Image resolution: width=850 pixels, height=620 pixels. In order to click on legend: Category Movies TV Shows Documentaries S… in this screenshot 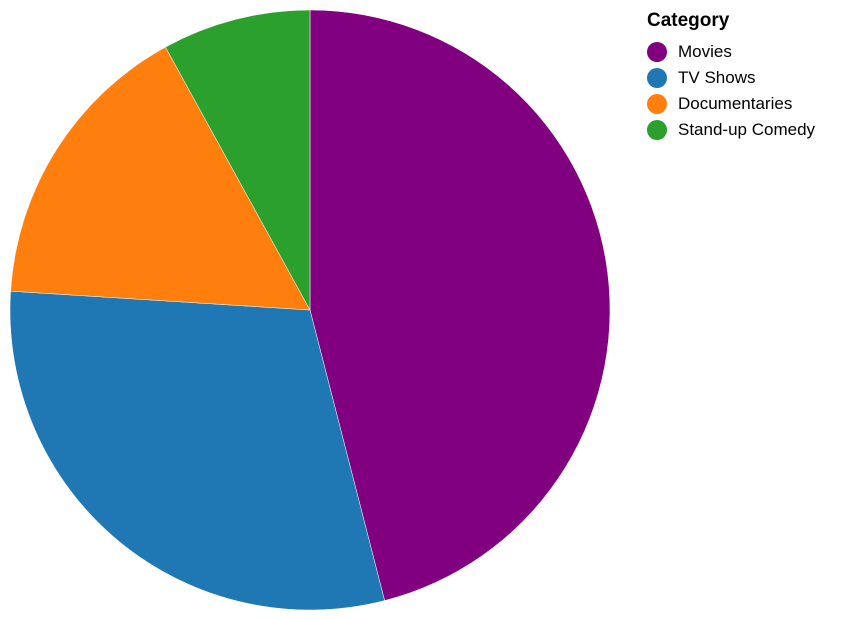, I will do `click(731, 76)`.